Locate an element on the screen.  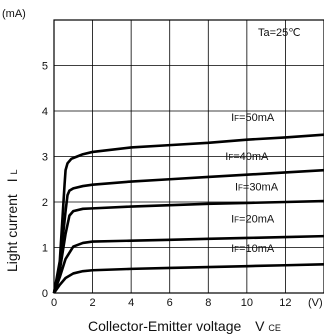
y-unit-label: (mA) is located at coordinates (14, 14).